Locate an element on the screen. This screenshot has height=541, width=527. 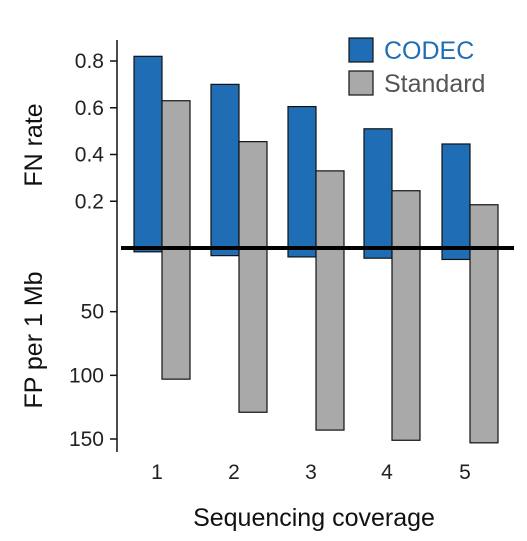
fp-tick-label: 50 is located at coordinates (92, 312).